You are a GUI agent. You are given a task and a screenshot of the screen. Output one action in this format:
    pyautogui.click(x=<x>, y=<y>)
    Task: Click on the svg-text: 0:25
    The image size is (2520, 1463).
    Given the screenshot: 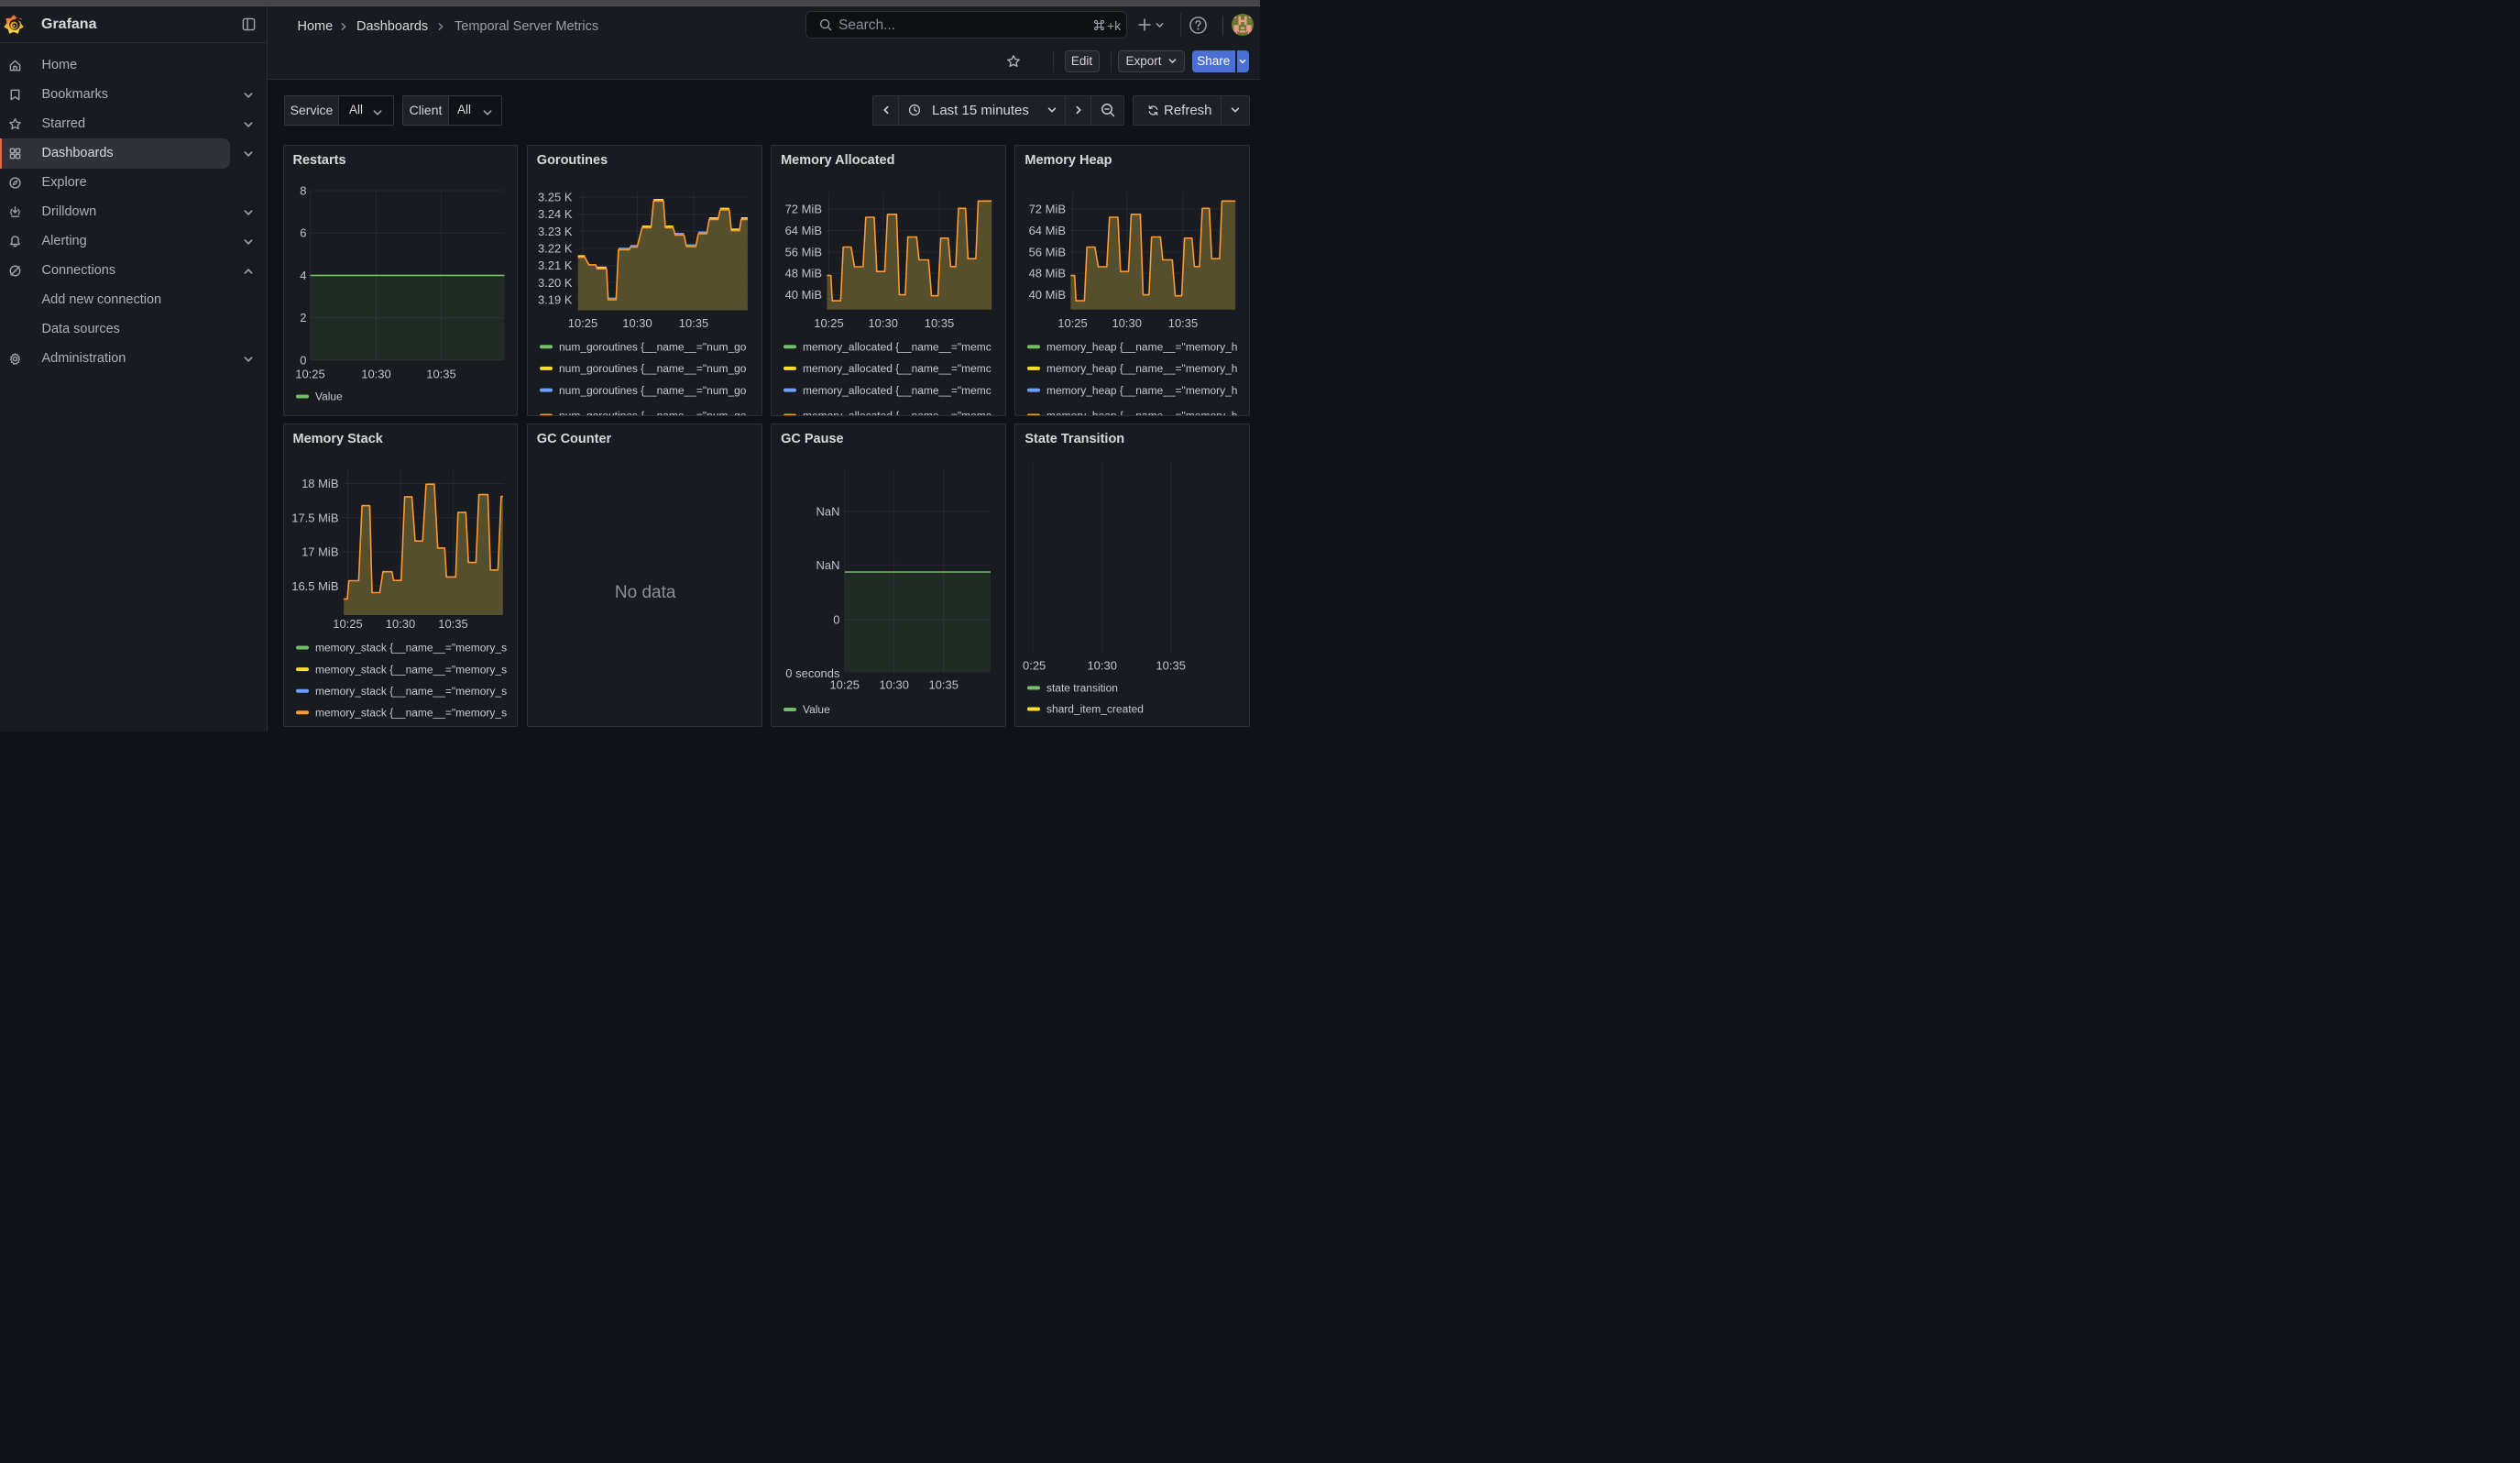 What is the action you would take?
    pyautogui.click(x=1034, y=666)
    